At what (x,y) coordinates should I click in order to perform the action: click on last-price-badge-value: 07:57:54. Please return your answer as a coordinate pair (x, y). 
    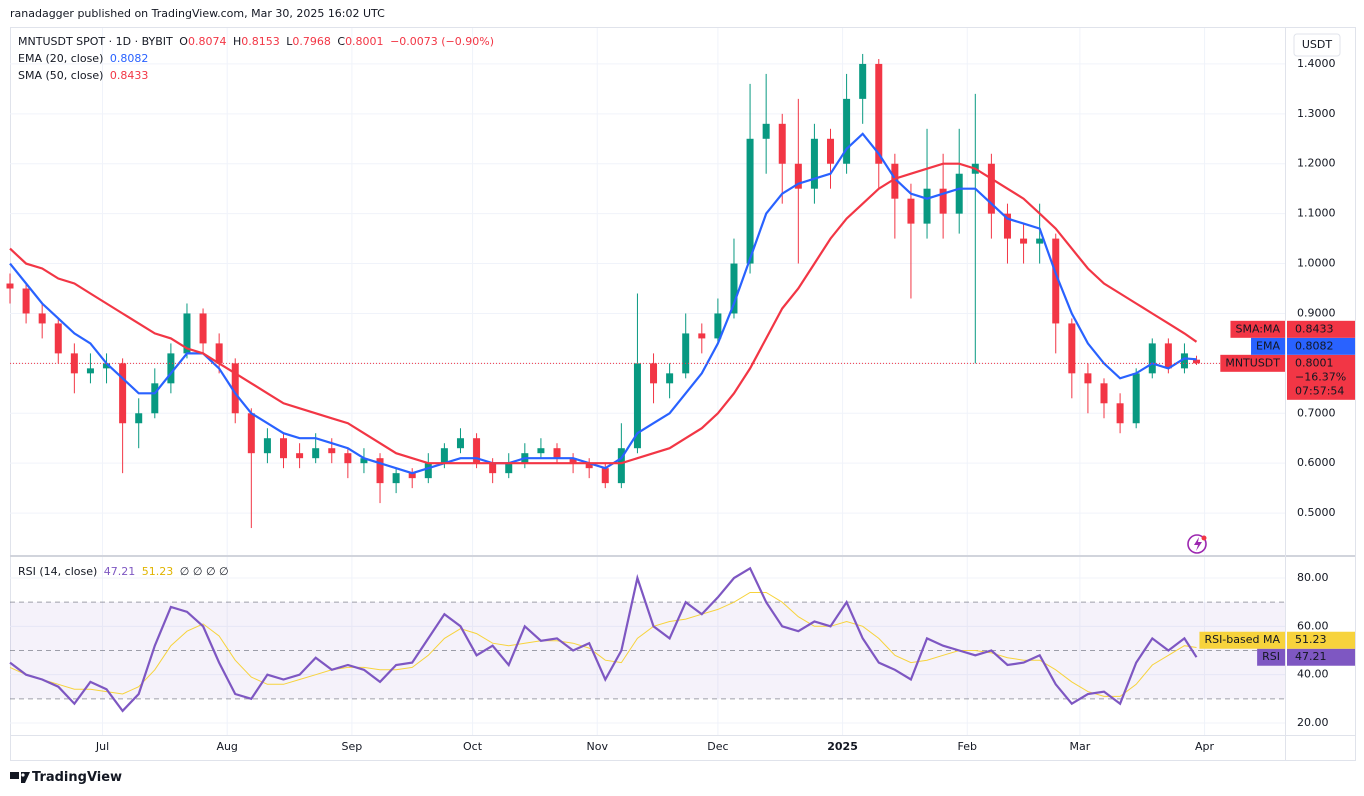
    Looking at the image, I should click on (1319, 390).